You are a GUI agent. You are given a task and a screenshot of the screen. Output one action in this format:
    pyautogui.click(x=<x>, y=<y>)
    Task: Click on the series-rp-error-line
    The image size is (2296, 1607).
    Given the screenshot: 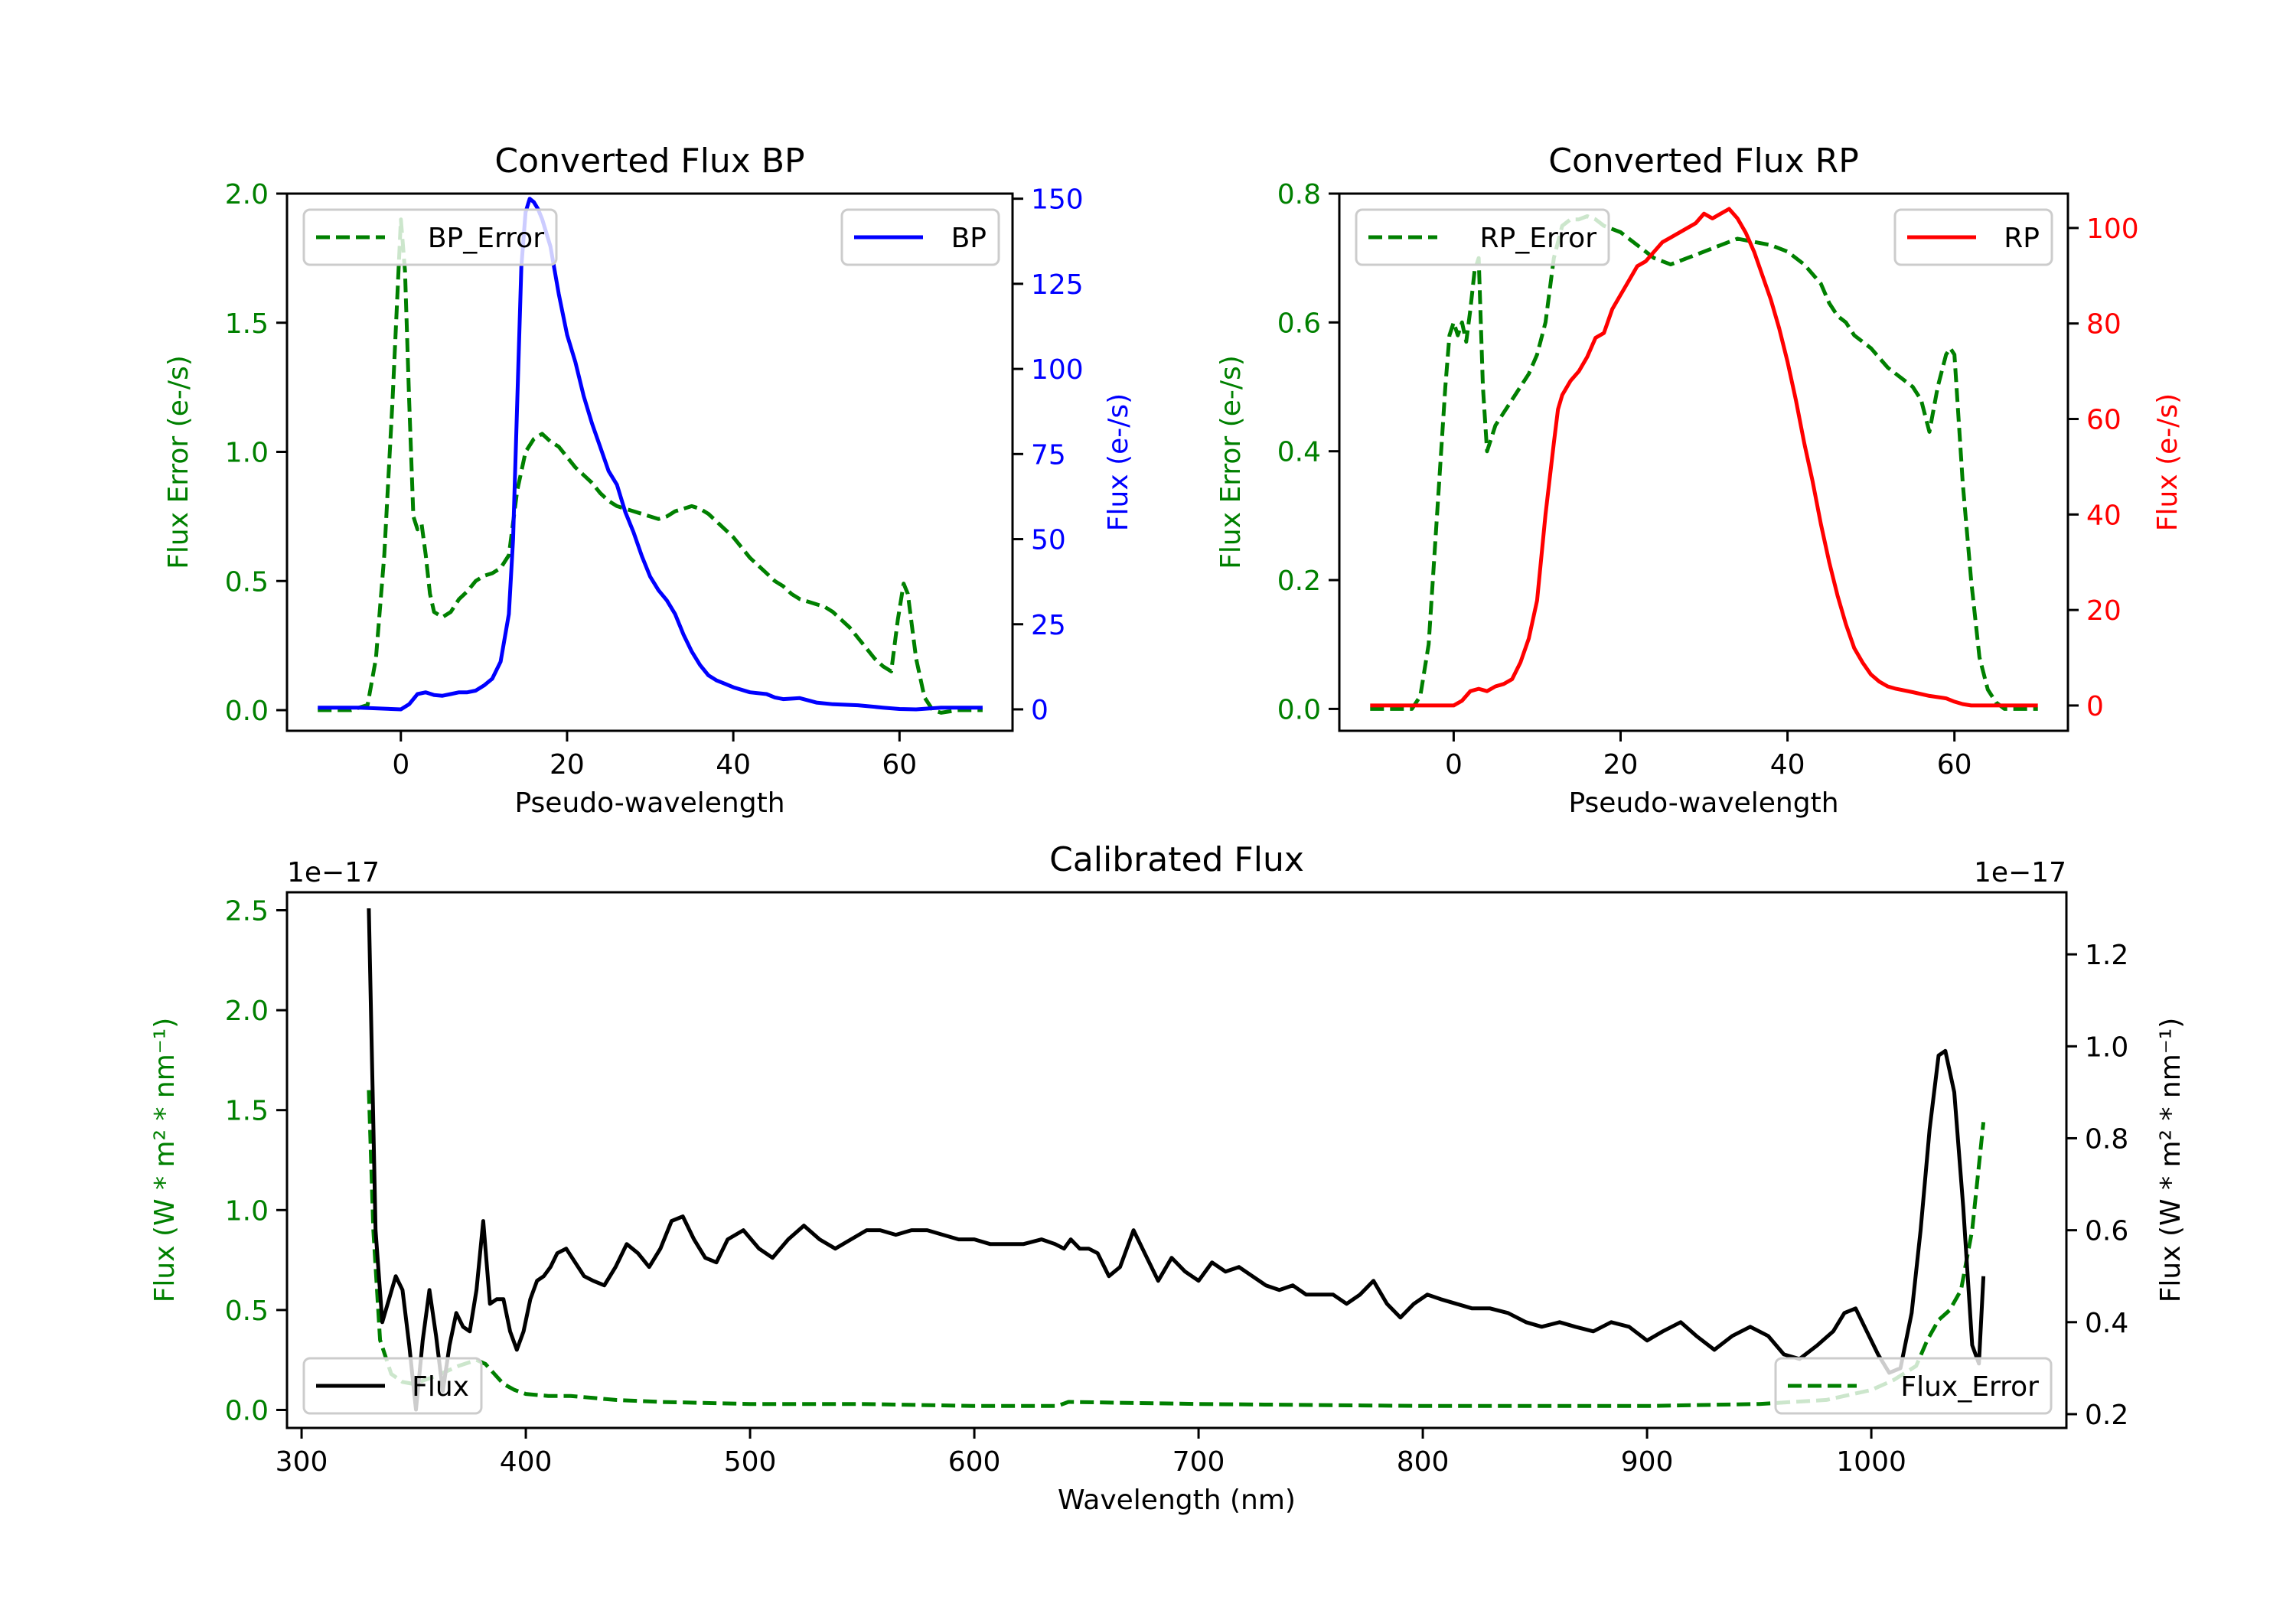 What is the action you would take?
    pyautogui.click(x=1704, y=463)
    